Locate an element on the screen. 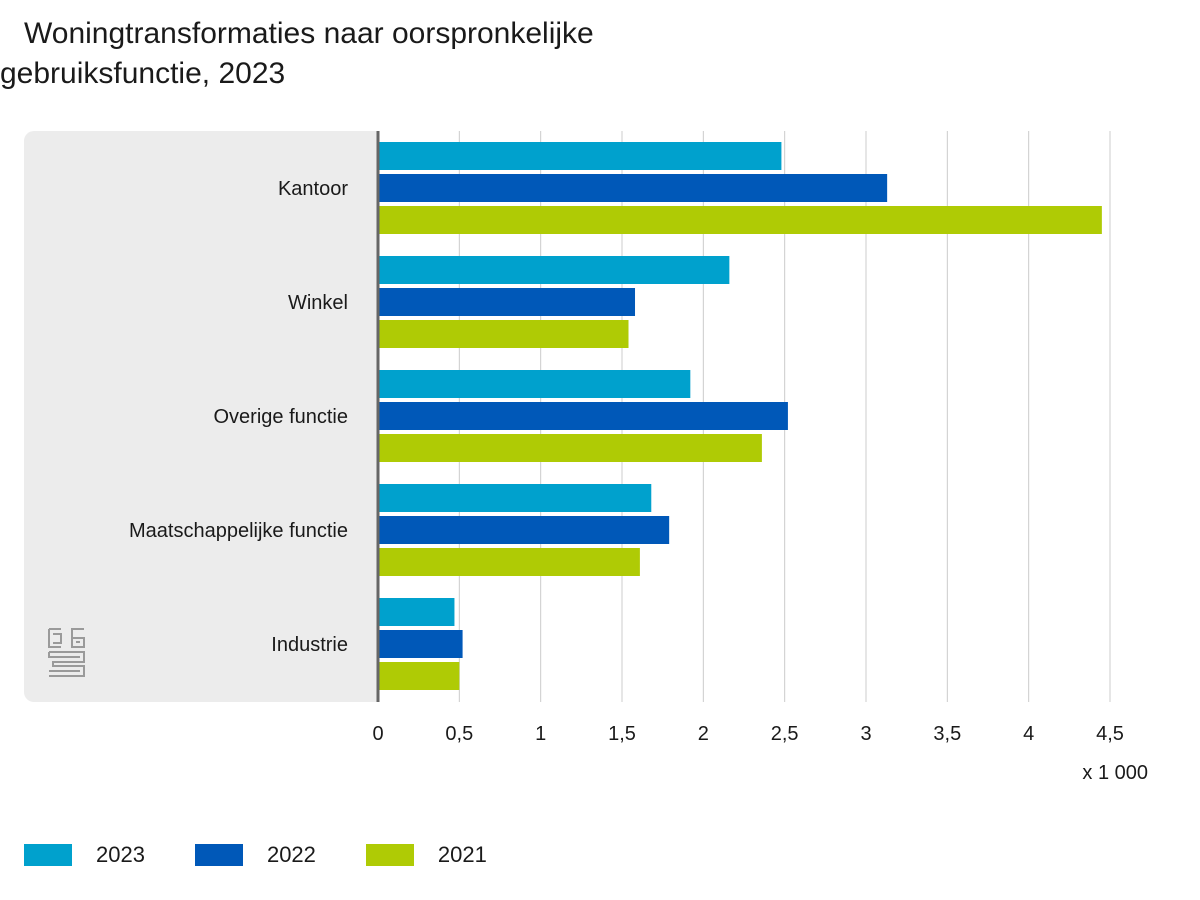 This screenshot has width=1200, height=900. x-tick-label: 0 is located at coordinates (377, 734).